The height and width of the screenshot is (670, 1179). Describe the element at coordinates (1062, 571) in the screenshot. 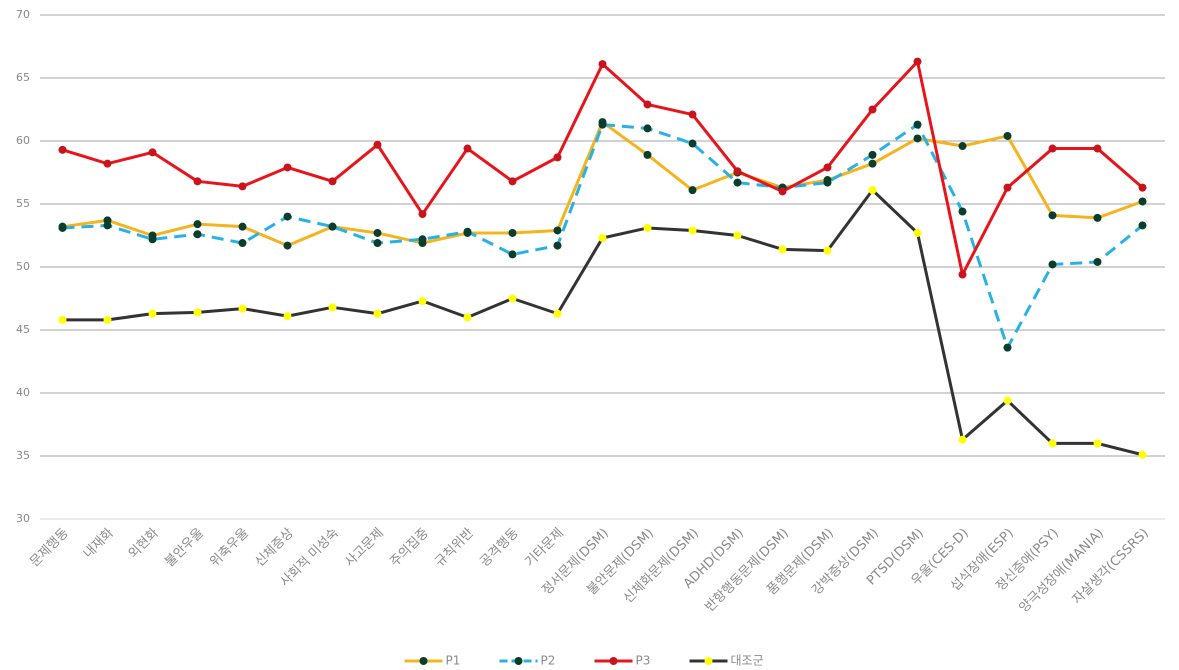

I see `x-tick-label: 양극성장애(MANIA)` at that location.